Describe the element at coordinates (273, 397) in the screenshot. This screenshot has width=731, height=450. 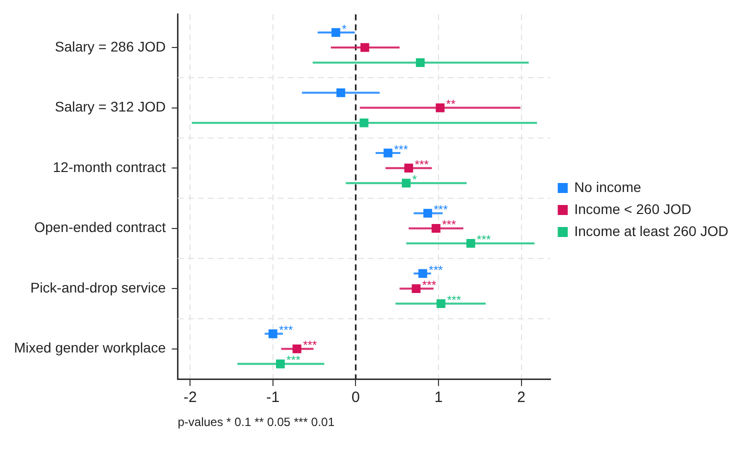
I see `x-tick-label: -1` at that location.